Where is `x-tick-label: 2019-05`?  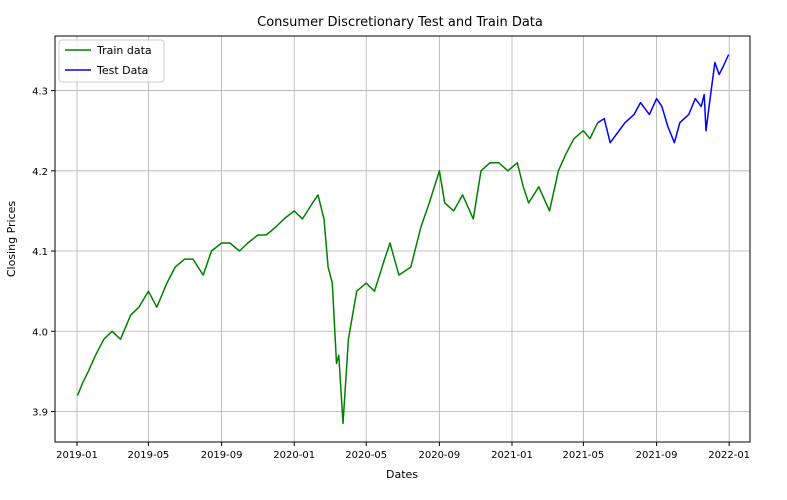 x-tick-label: 2019-05 is located at coordinates (149, 455).